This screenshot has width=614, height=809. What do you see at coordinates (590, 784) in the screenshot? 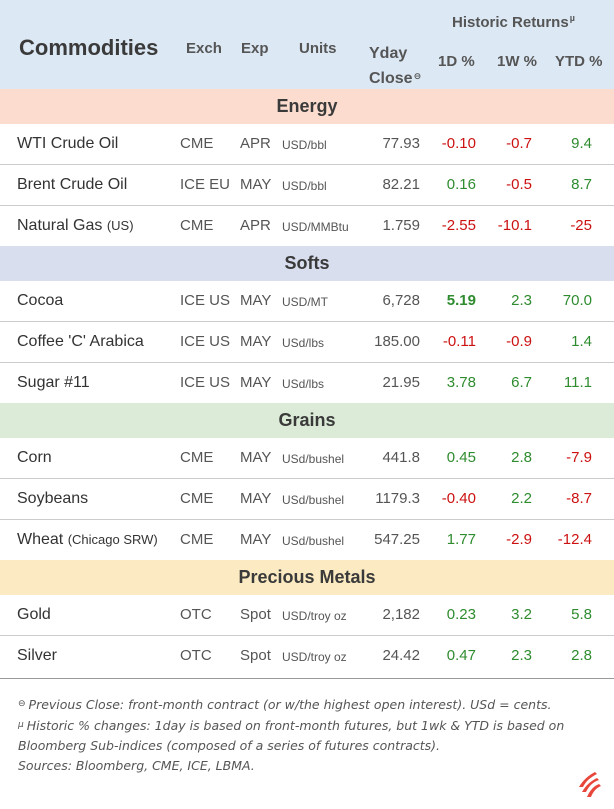
I see `flame-stripes-logo-icon` at bounding box center [590, 784].